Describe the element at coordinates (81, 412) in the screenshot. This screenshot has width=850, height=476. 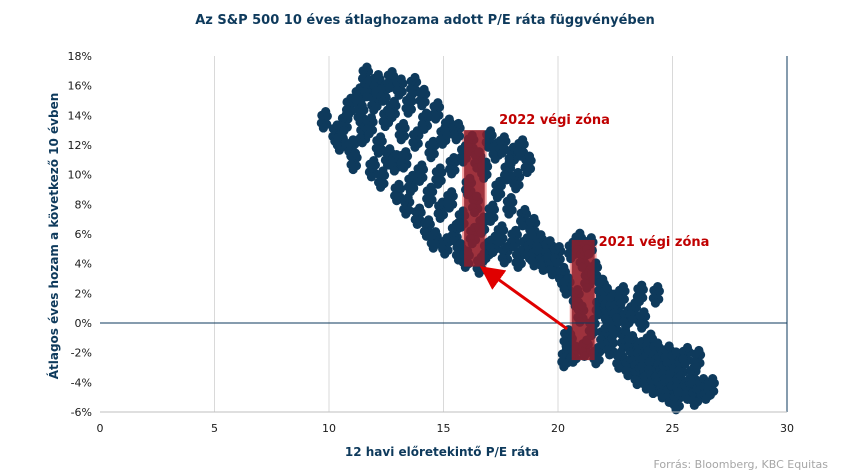
I see `y-tick-label: -6%` at that location.